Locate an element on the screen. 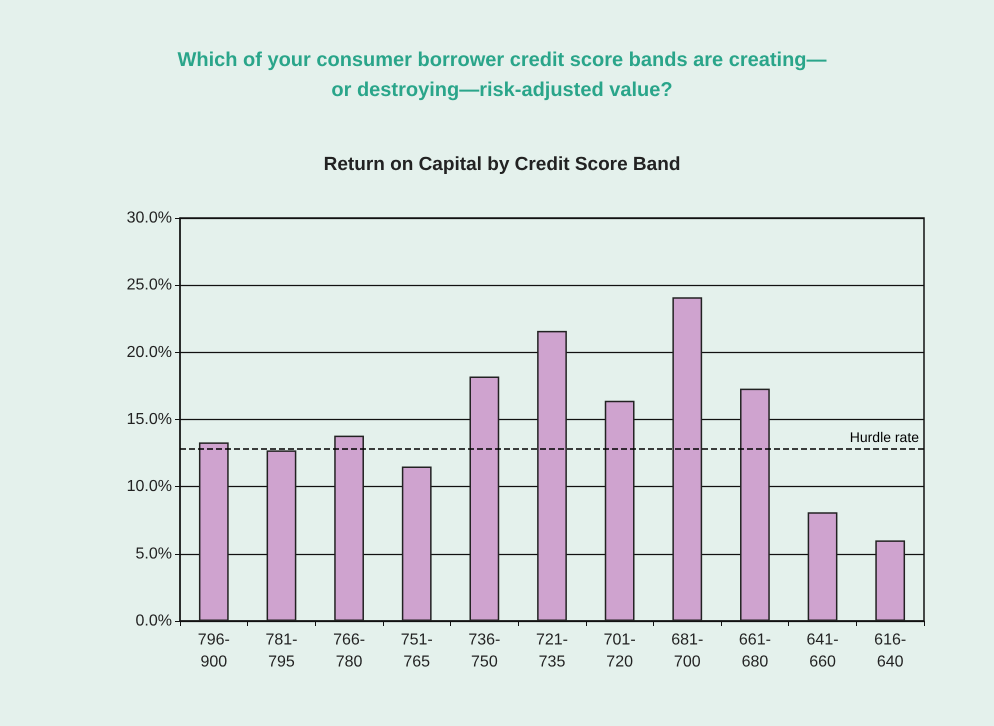  y-tick-label: 25.0% is located at coordinates (149, 285).